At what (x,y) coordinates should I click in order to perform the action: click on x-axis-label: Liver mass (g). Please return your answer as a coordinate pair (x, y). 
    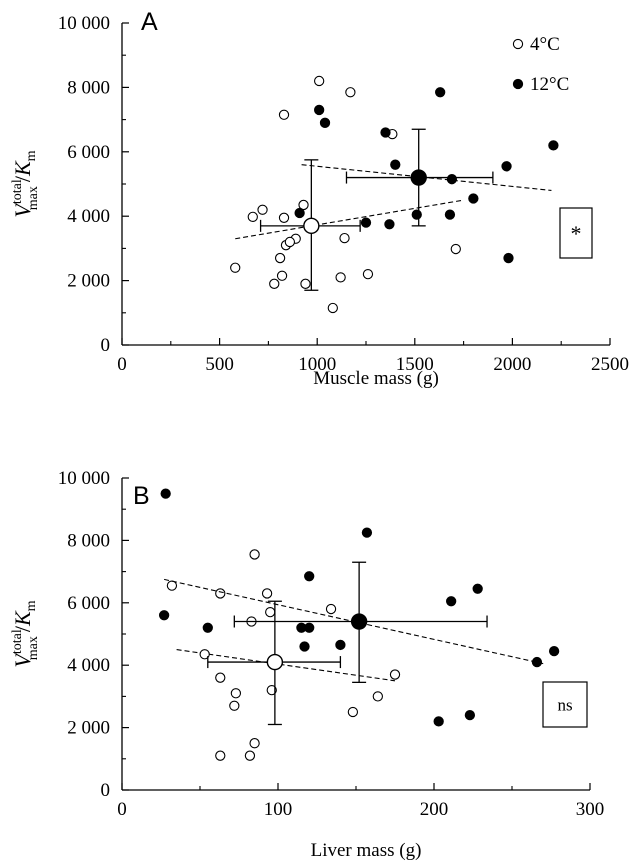
    Looking at the image, I should click on (366, 850).